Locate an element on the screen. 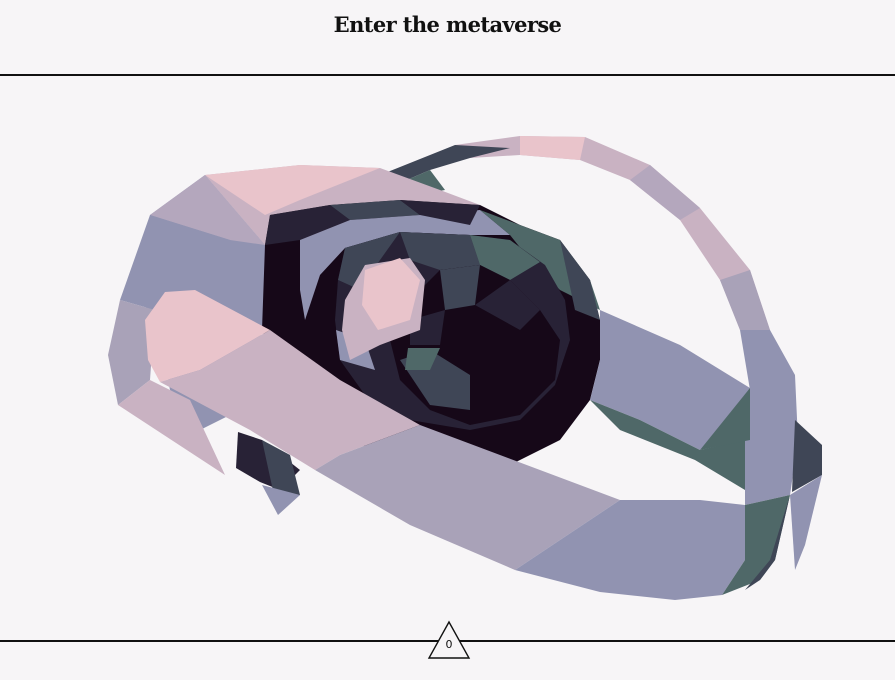  header: Enter the metaverse is located at coordinates (447, 38).